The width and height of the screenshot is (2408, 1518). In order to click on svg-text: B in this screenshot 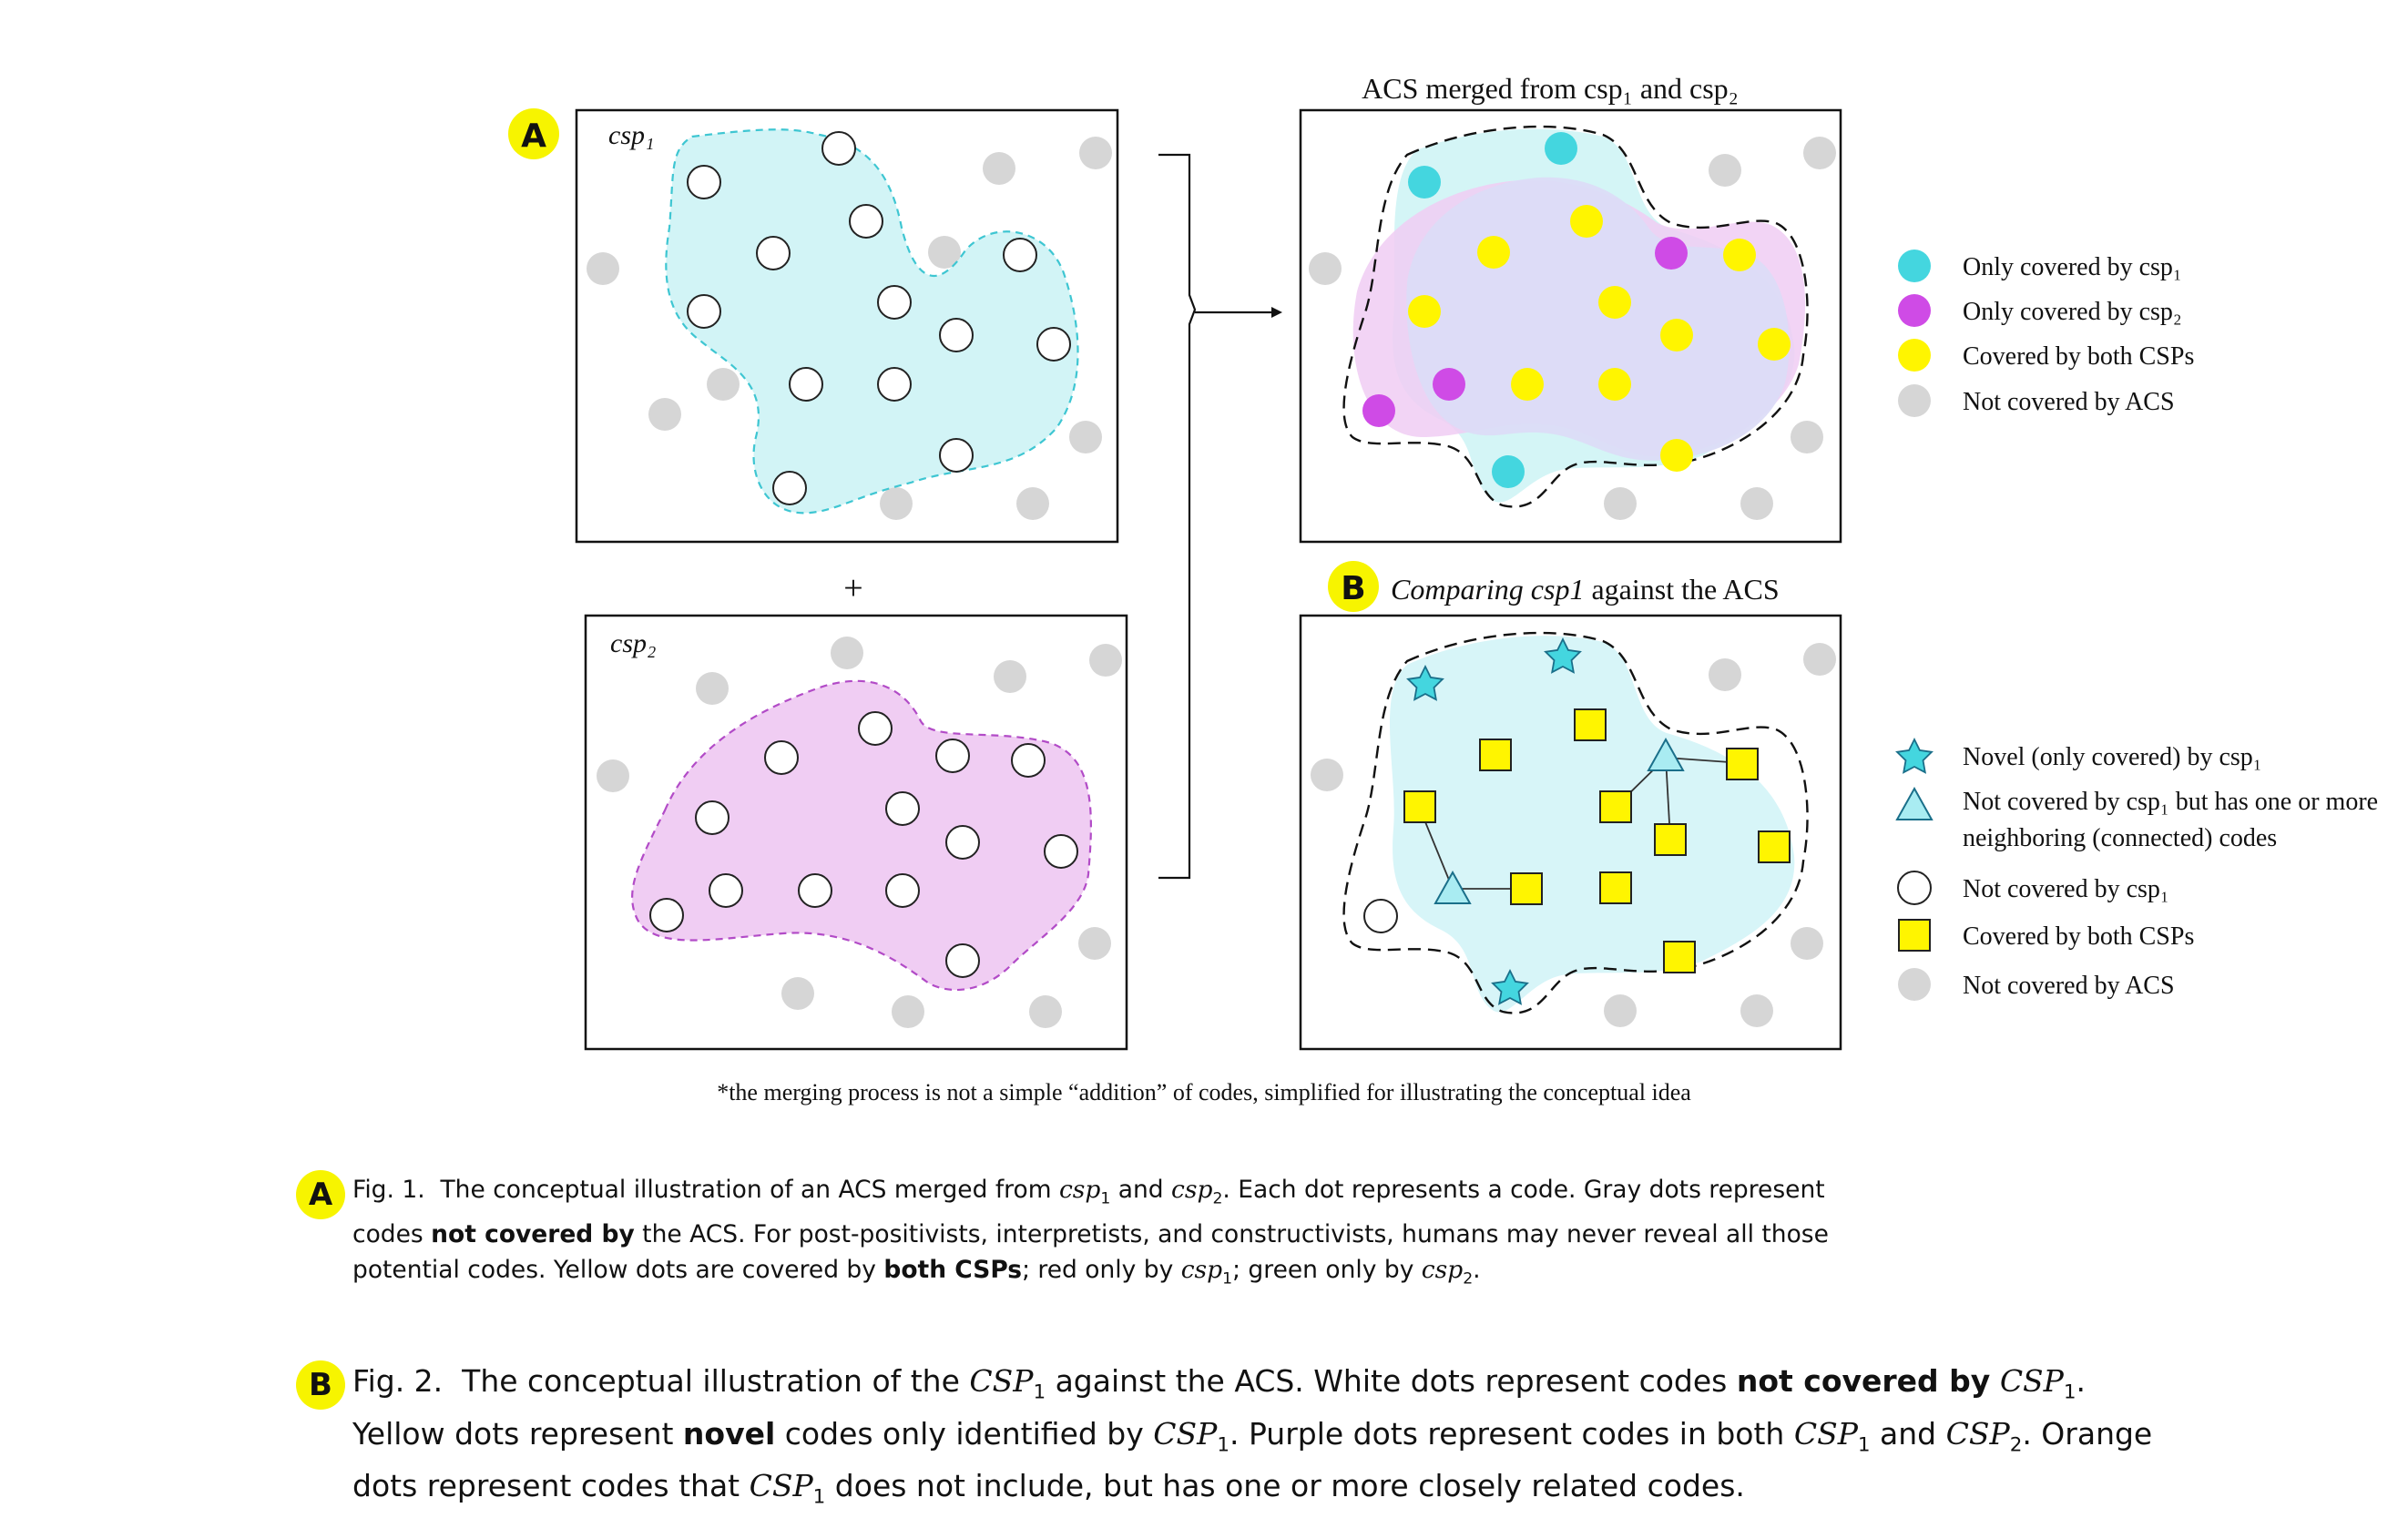, I will do `click(1353, 588)`.